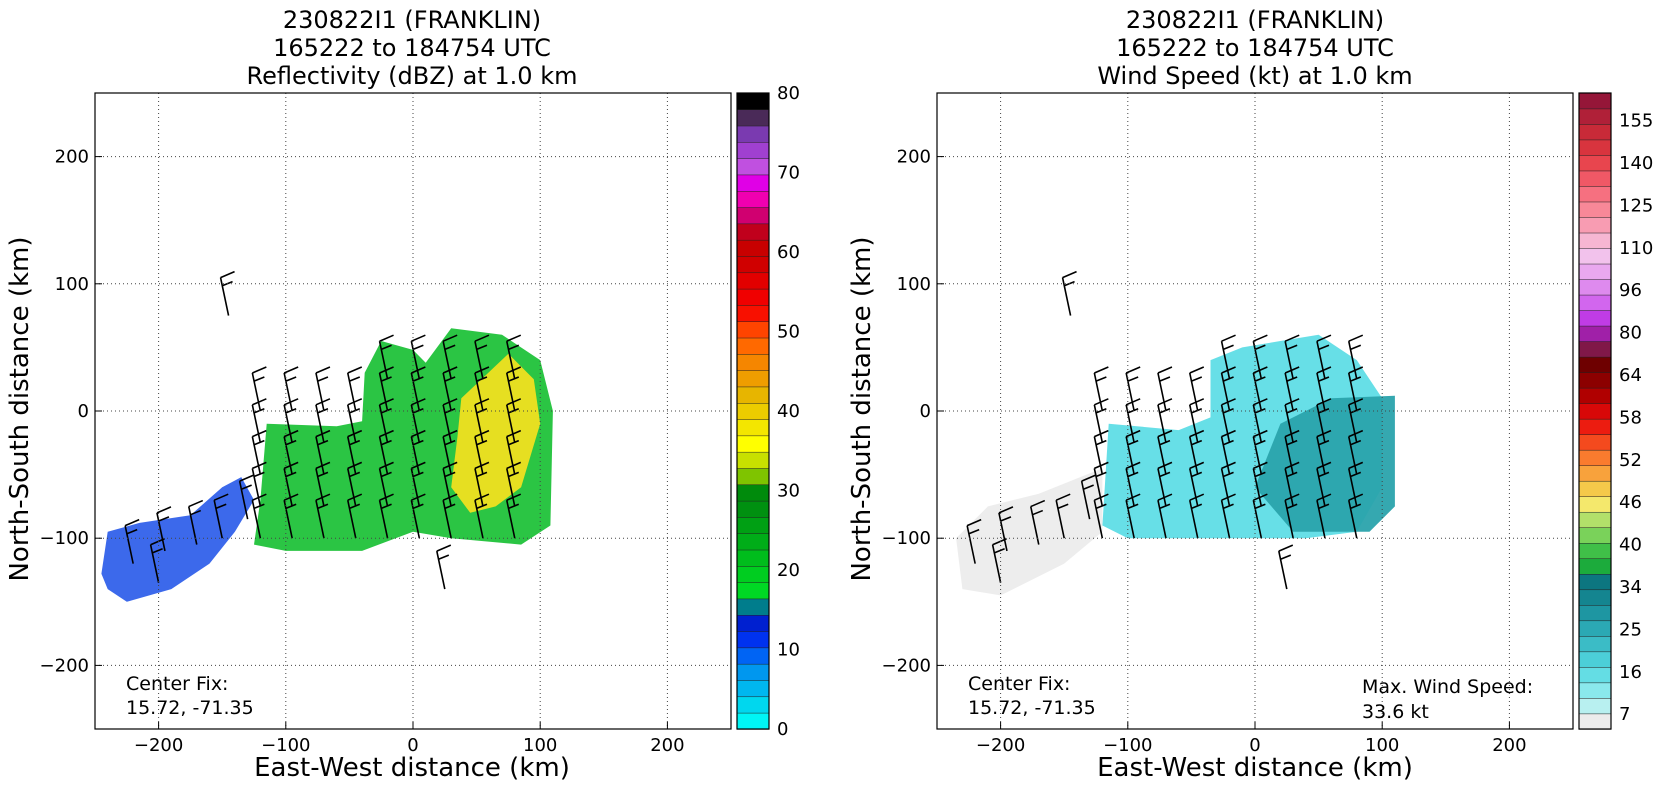  I want to click on y-tick-label: 100, so click(72, 284).